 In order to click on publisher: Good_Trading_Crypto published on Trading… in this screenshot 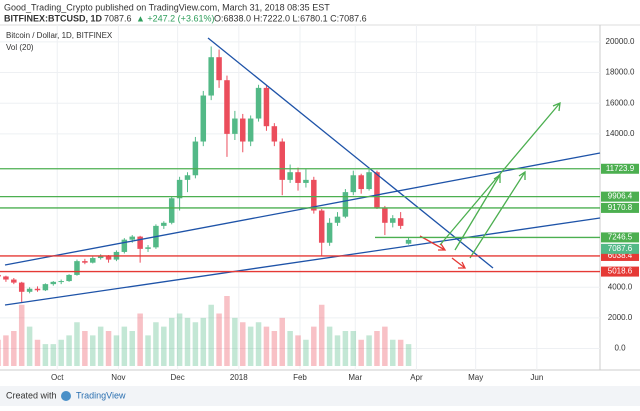, I will do `click(167, 7)`.